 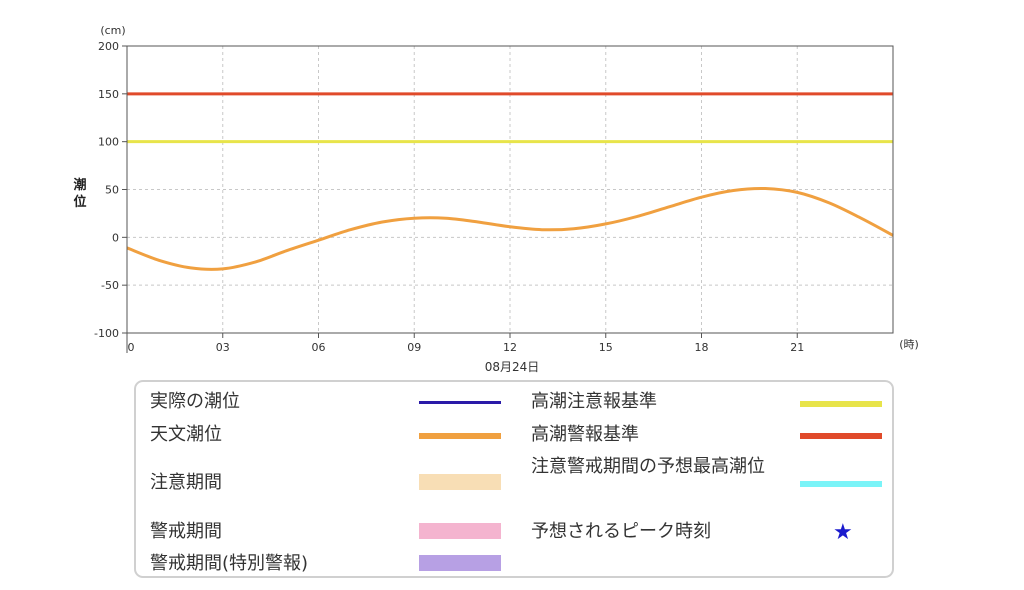 What do you see at coordinates (108, 142) in the screenshot?
I see `y-tick-label: 100` at bounding box center [108, 142].